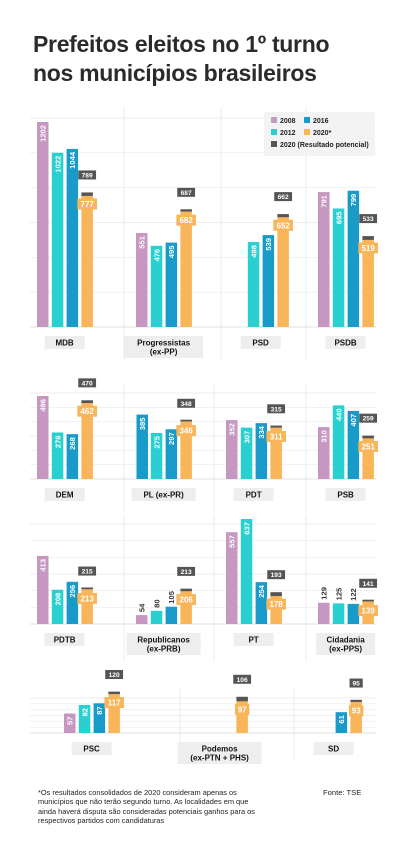 This screenshot has width=402, height=854. Describe the element at coordinates (142, 241) in the screenshot. I see `data-label: 551` at that location.